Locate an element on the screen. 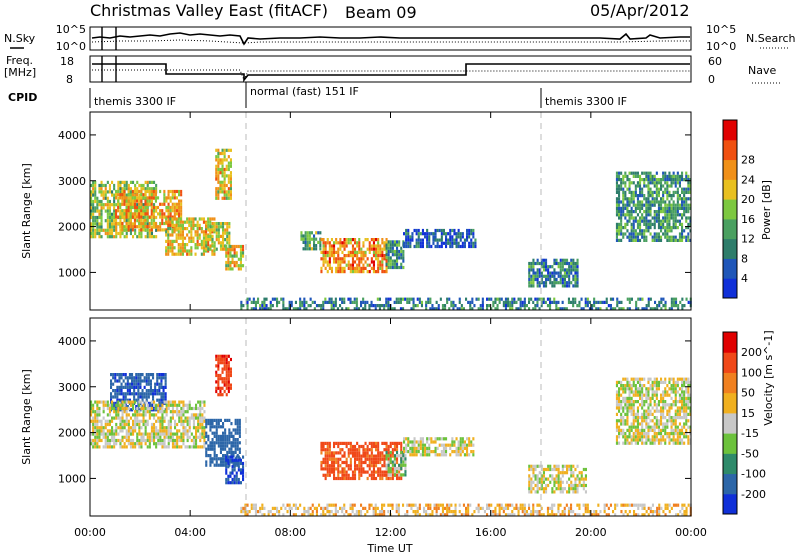 The width and height of the screenshot is (800, 554). colorbar-swatch is located at coordinates (730, 150).